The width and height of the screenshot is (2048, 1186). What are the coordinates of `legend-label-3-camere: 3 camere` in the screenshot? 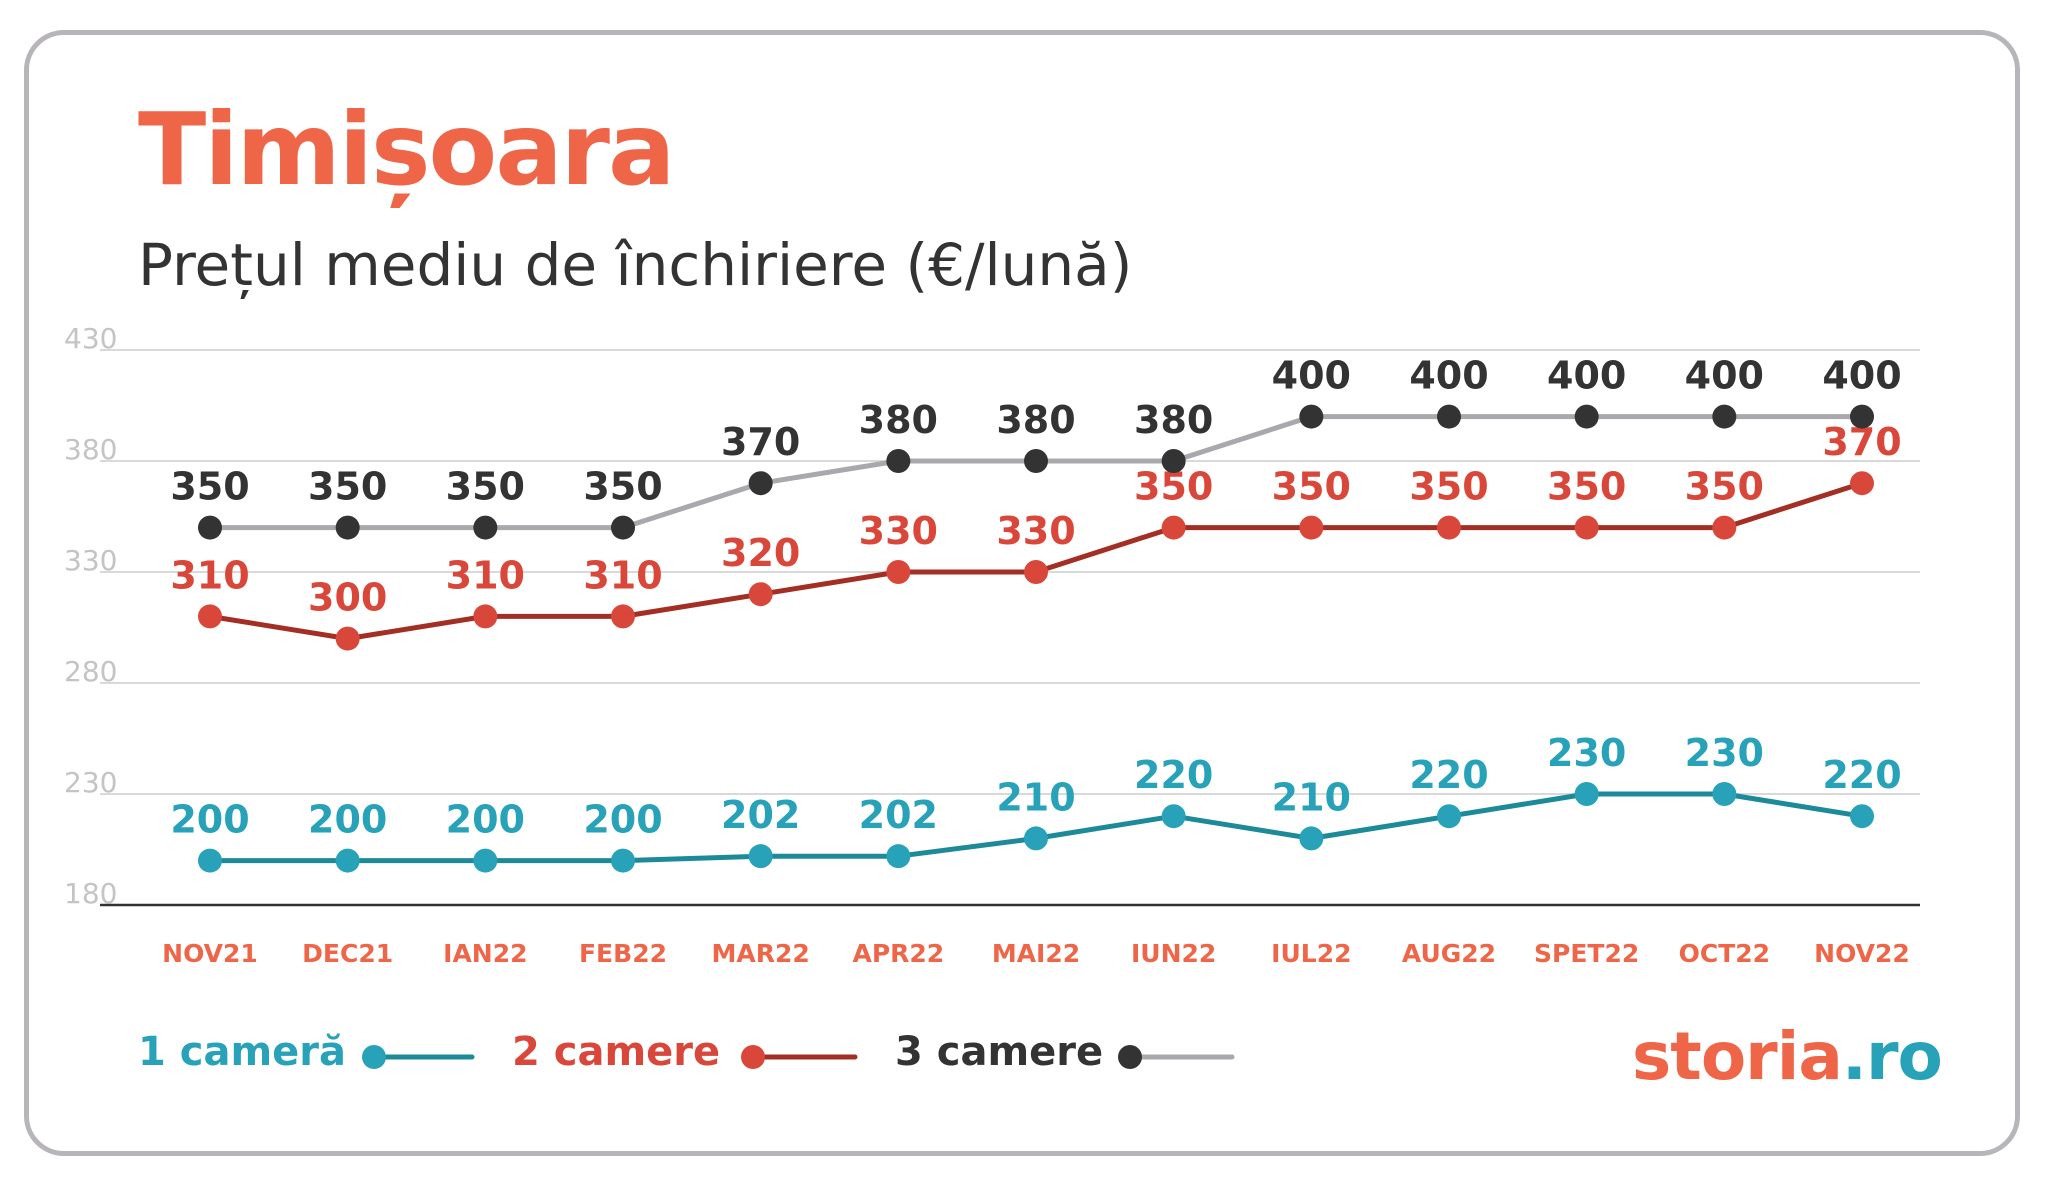 It's located at (999, 1052).